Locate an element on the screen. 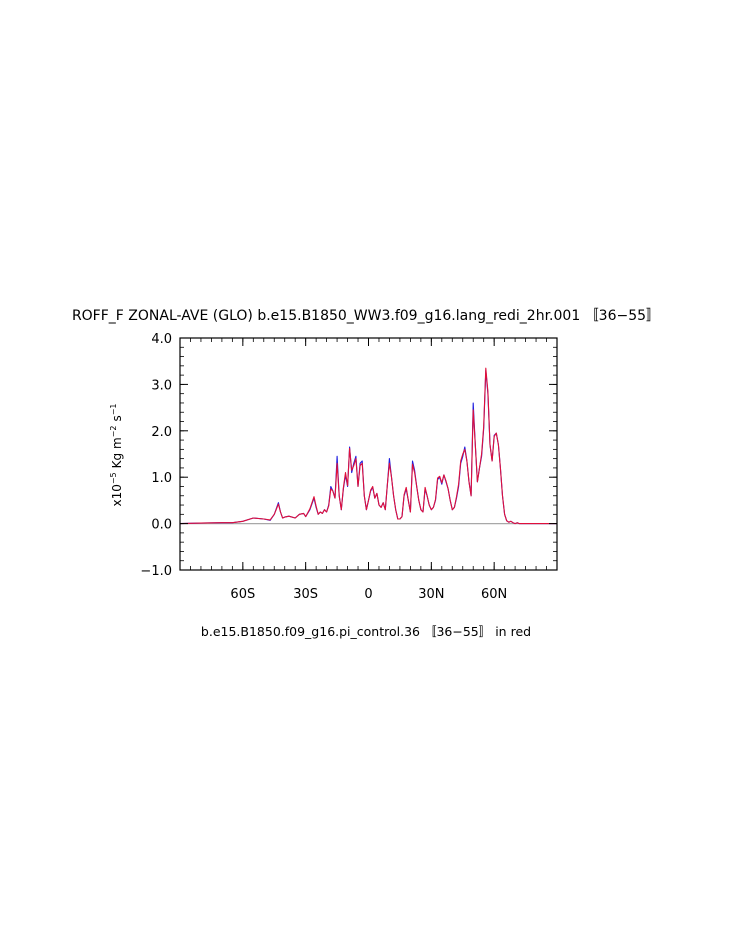 The image size is (733, 945). y-tick-label: 1.0 is located at coordinates (161, 478).